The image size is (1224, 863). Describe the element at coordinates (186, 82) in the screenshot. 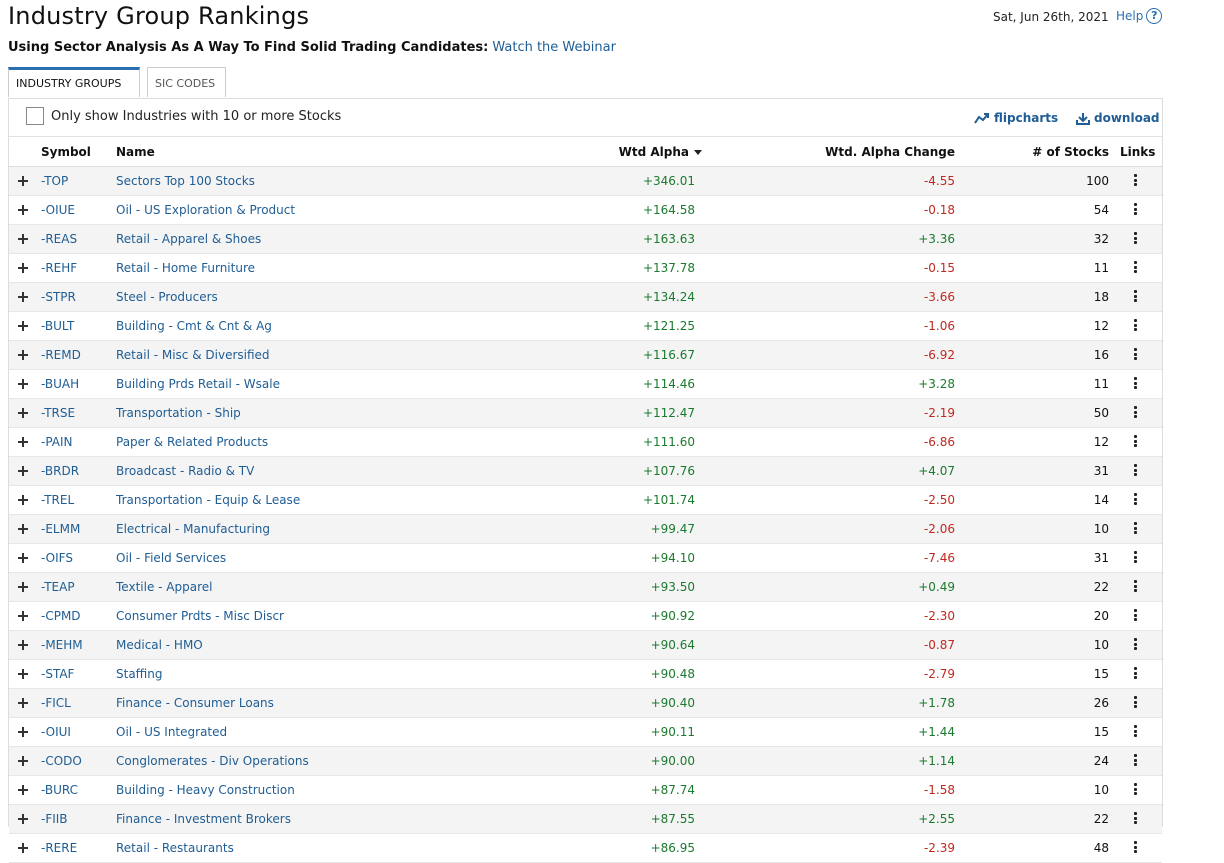

I see `tab-sic-codes: SIC CODES` at that location.